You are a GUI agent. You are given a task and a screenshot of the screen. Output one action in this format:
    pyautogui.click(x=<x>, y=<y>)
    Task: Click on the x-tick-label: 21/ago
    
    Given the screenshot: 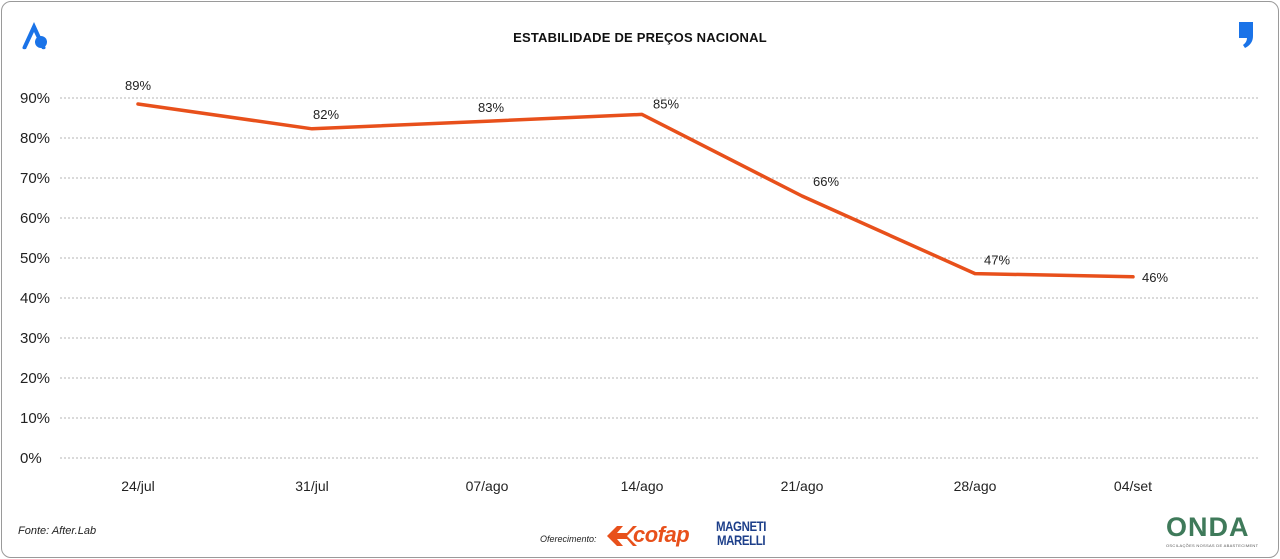 What is the action you would take?
    pyautogui.click(x=802, y=486)
    